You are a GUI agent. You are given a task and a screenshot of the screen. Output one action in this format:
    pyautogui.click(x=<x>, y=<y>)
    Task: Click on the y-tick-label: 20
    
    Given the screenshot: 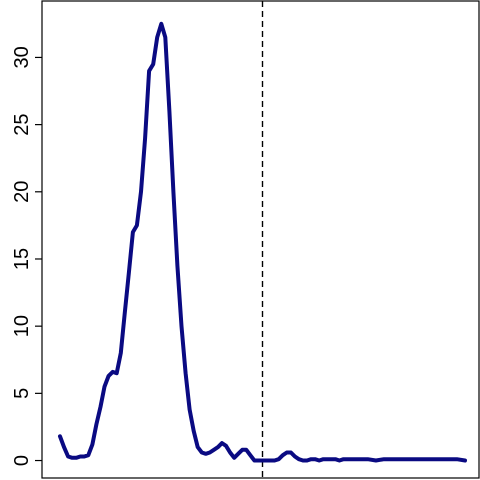 What is the action you would take?
    pyautogui.click(x=22, y=192)
    